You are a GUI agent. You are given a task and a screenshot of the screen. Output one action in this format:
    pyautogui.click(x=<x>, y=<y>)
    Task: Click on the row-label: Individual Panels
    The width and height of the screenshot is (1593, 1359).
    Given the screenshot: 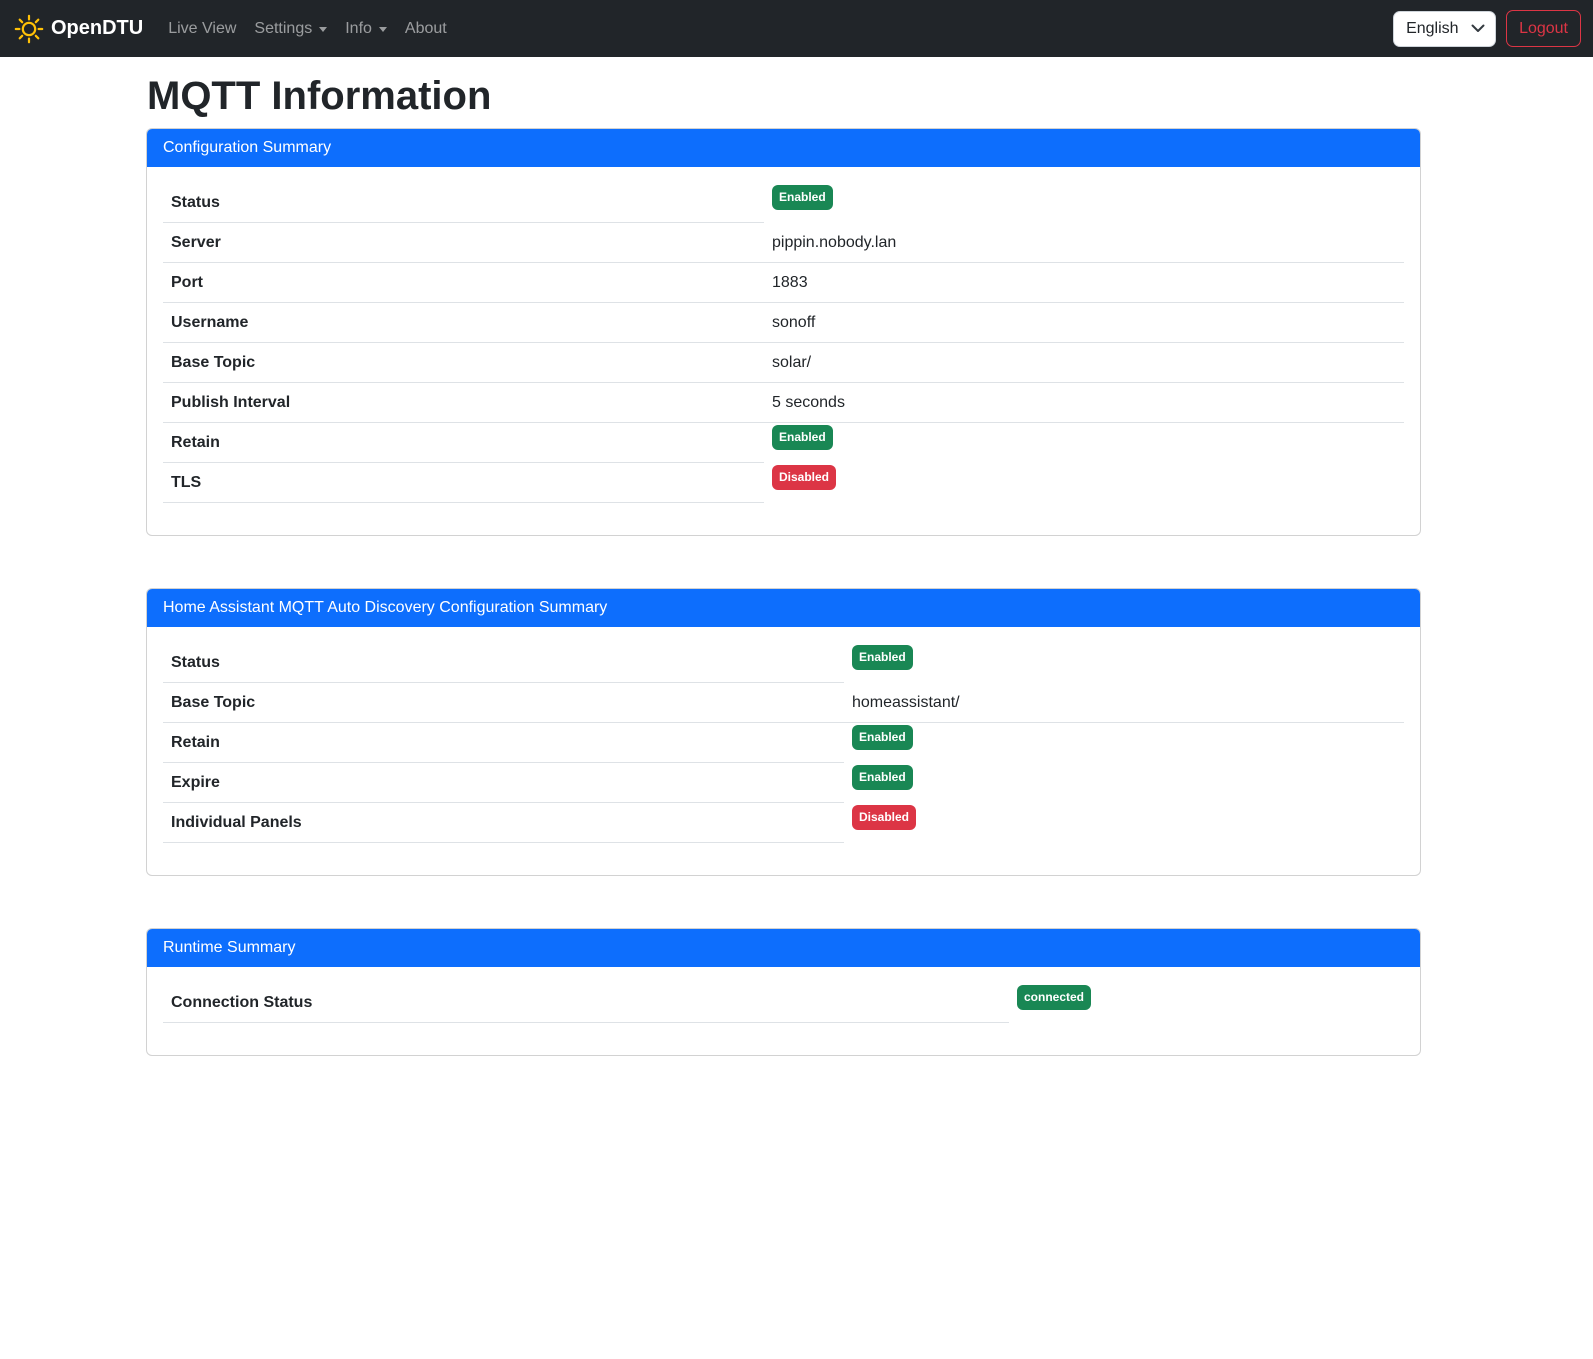 What is the action you would take?
    pyautogui.click(x=503, y=823)
    